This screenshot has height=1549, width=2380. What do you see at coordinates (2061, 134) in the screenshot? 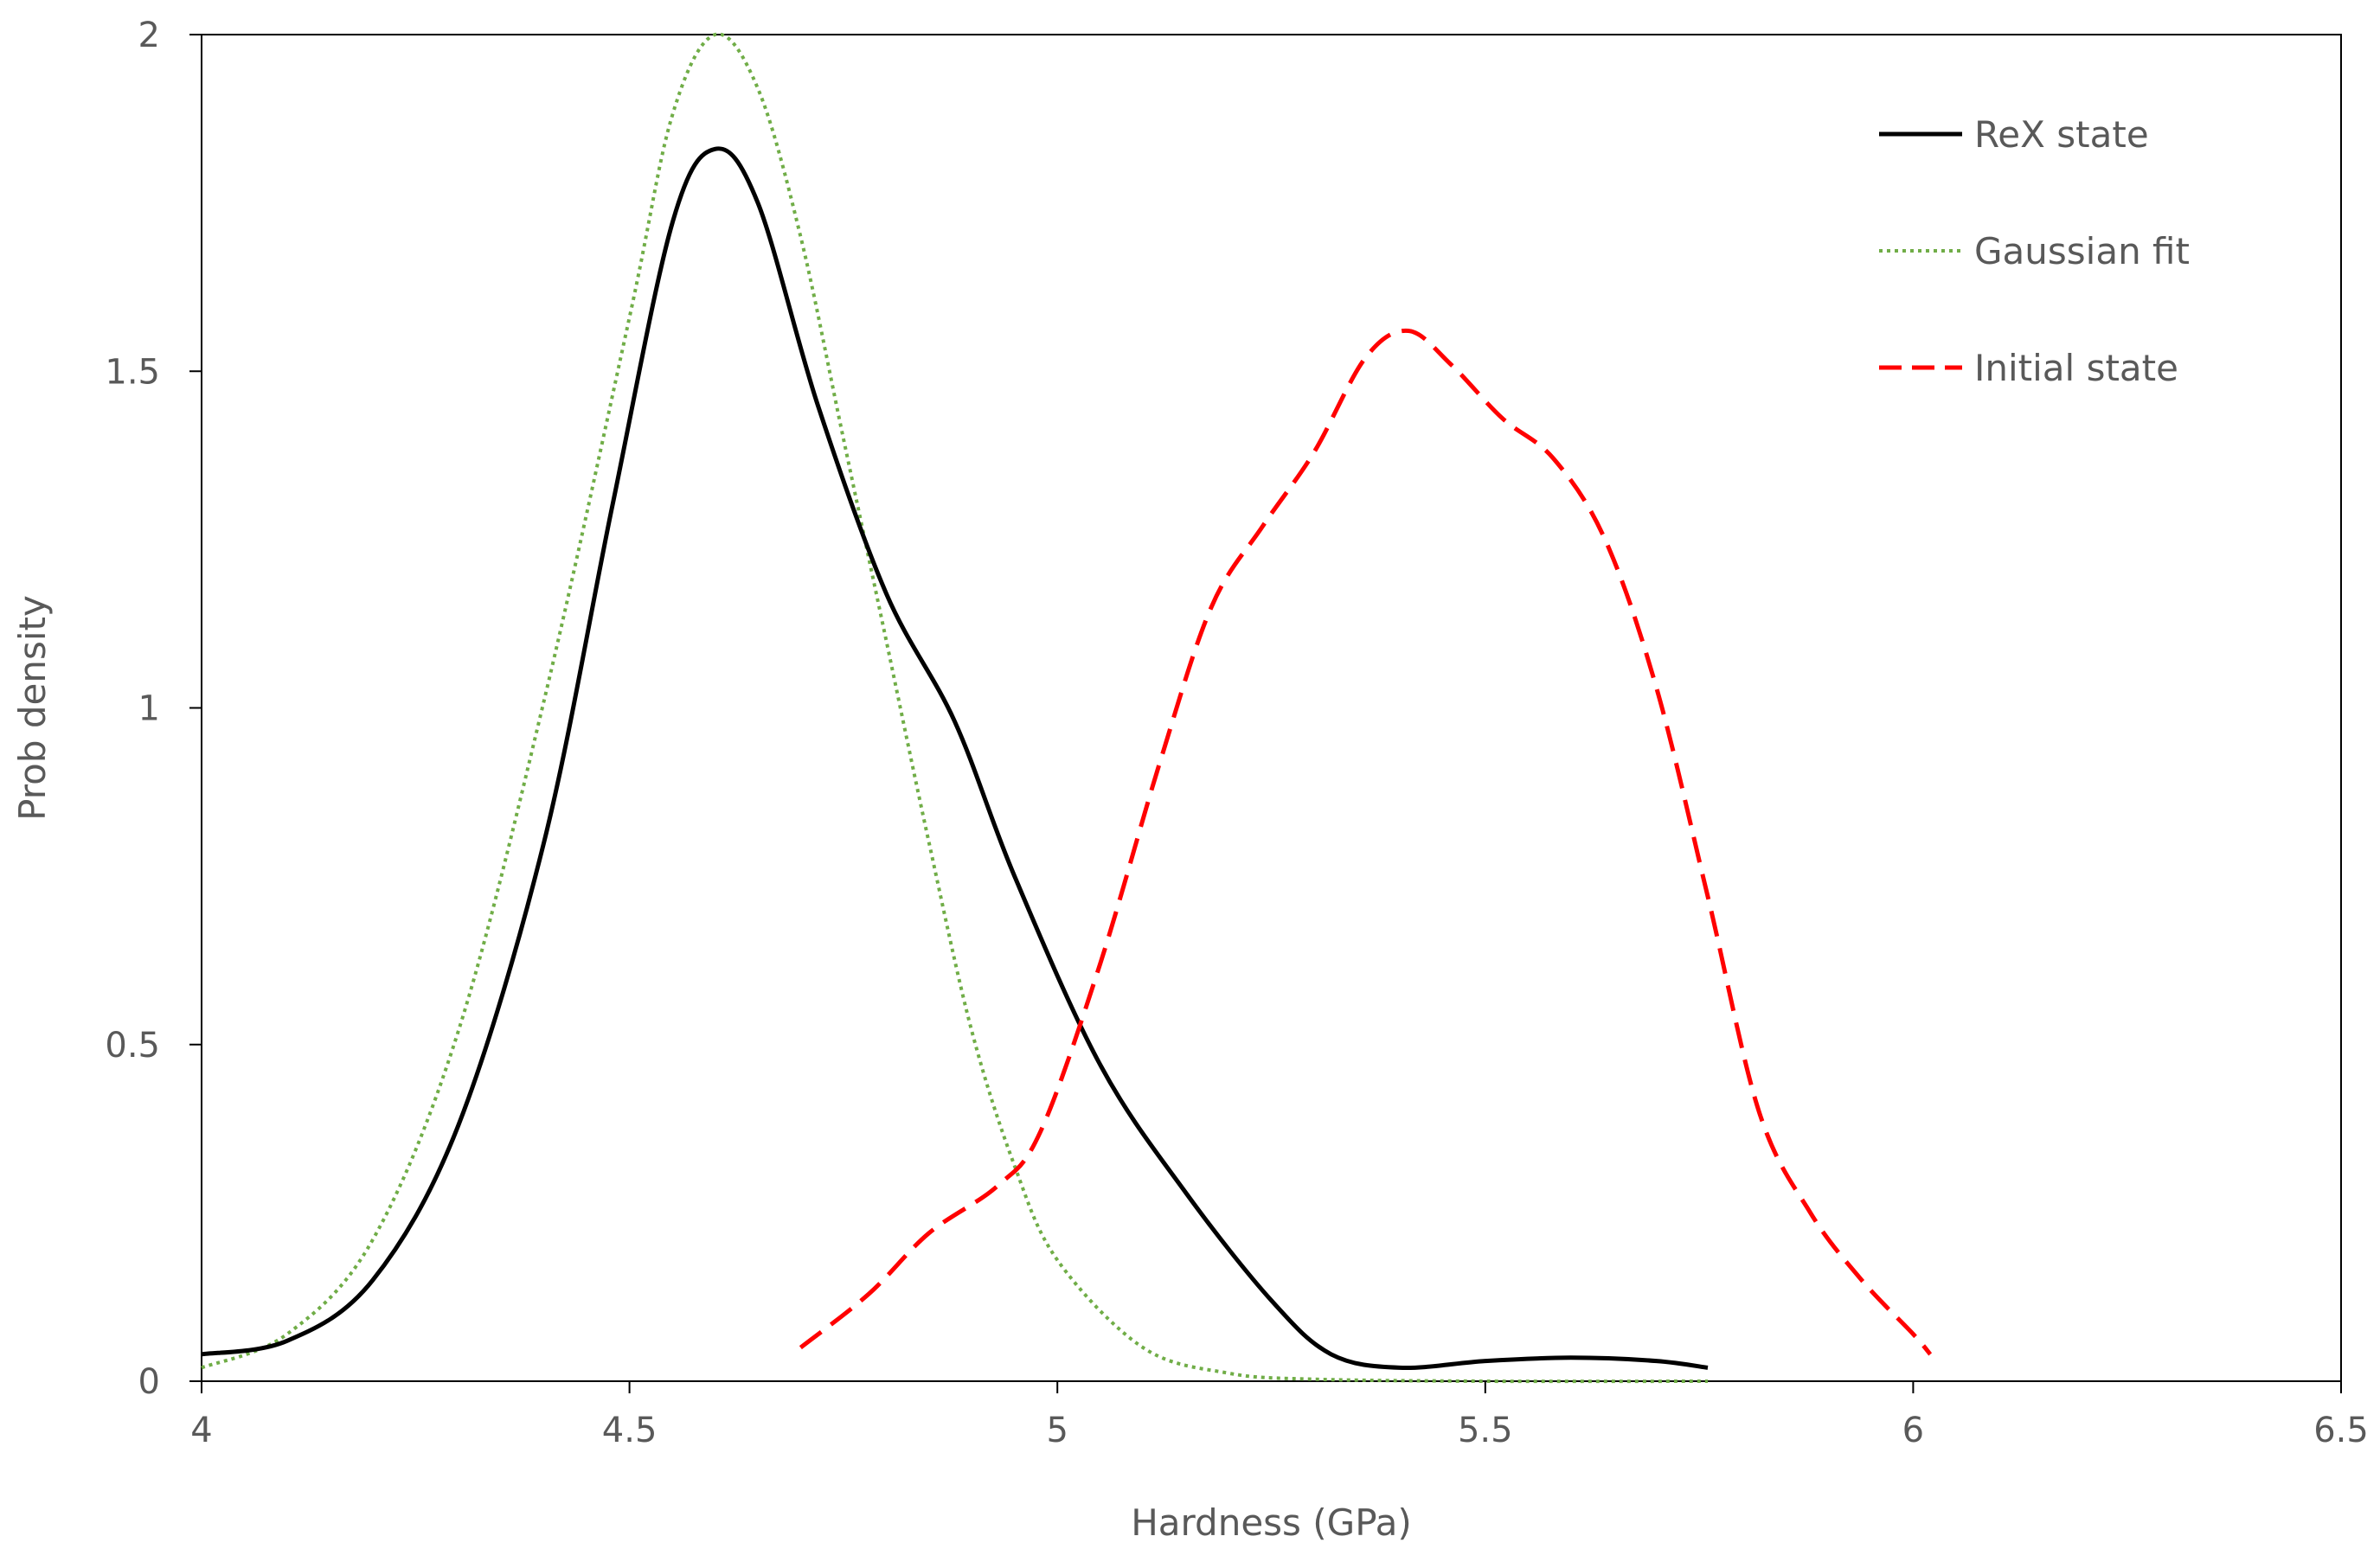
I see `legend-label: ReX state` at bounding box center [2061, 134].